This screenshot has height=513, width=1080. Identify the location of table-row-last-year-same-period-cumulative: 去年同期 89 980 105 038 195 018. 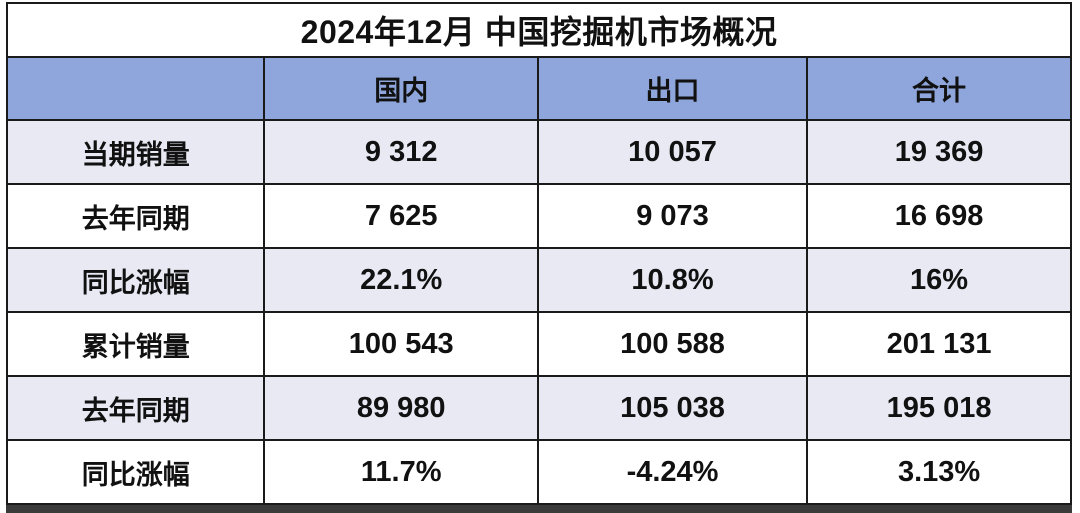
(538, 408).